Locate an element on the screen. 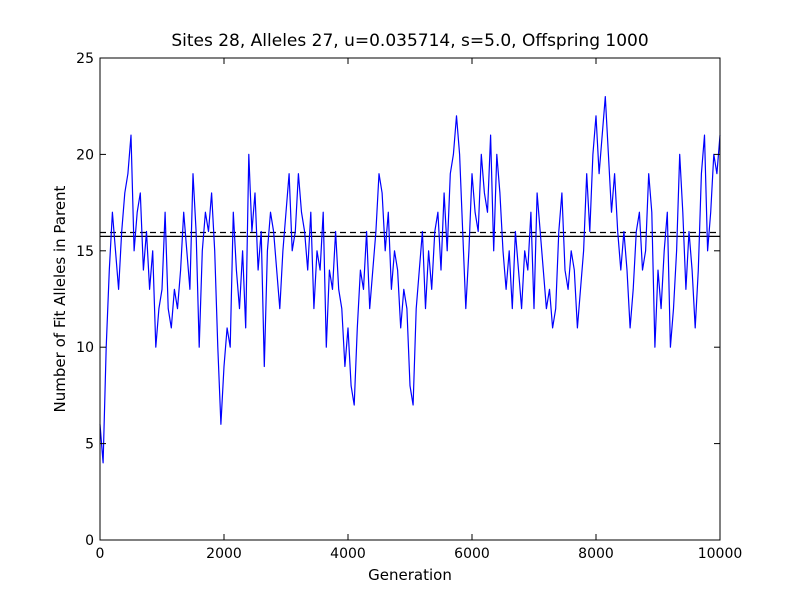 The height and width of the screenshot is (604, 800). x-tick-label: 8000 is located at coordinates (596, 554).